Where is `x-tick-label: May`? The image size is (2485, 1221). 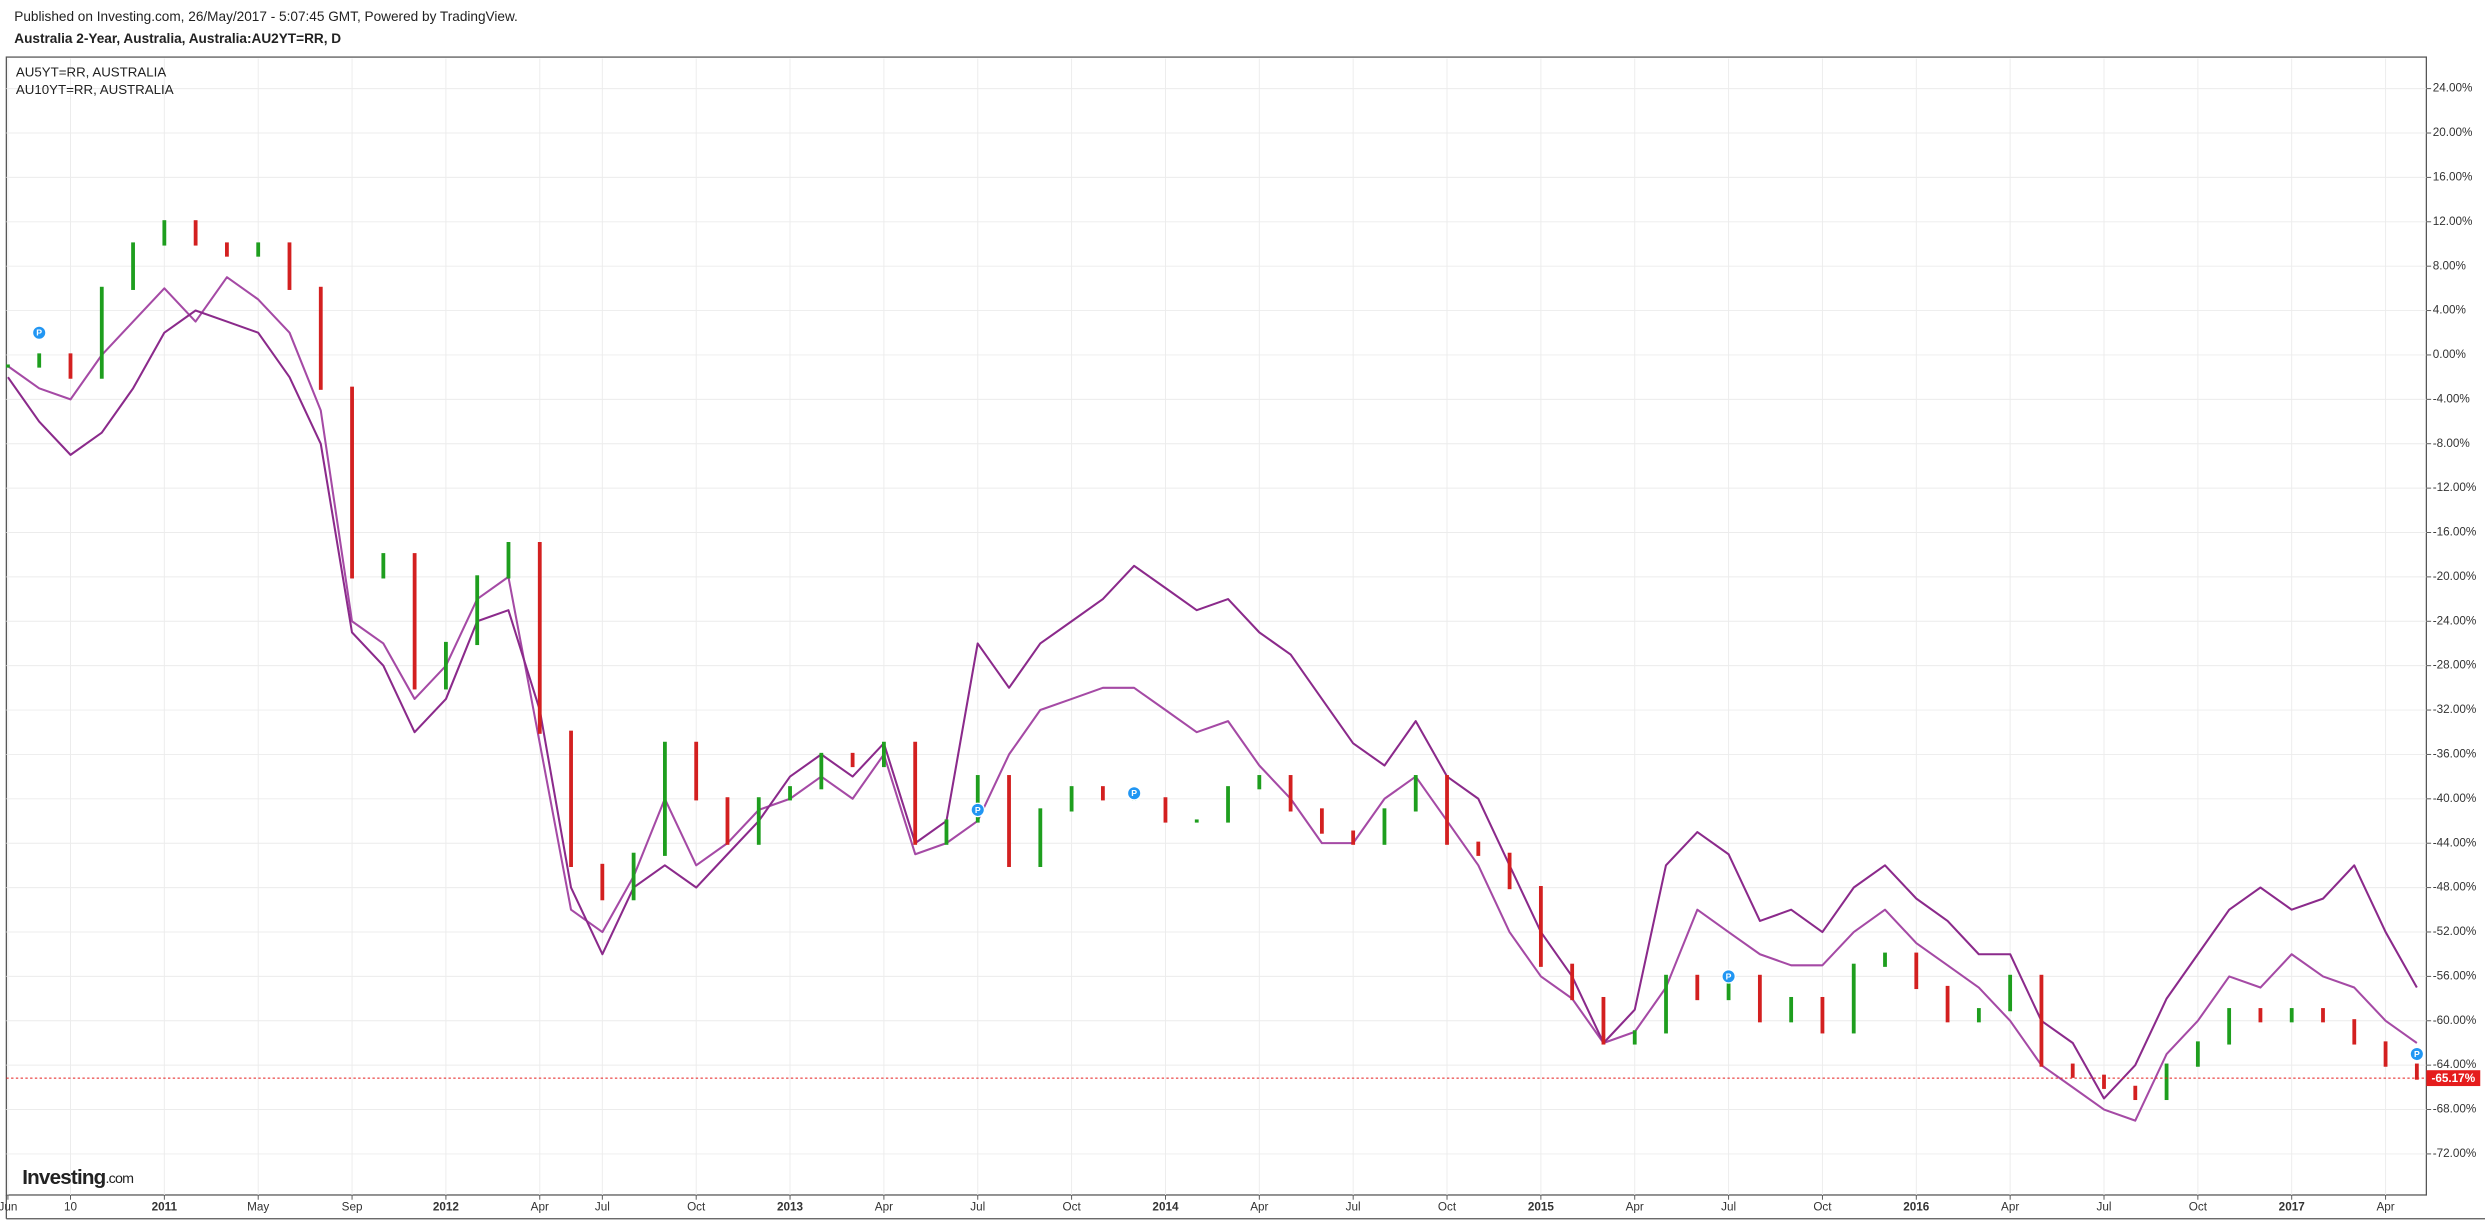
x-tick-label: May is located at coordinates (258, 1207).